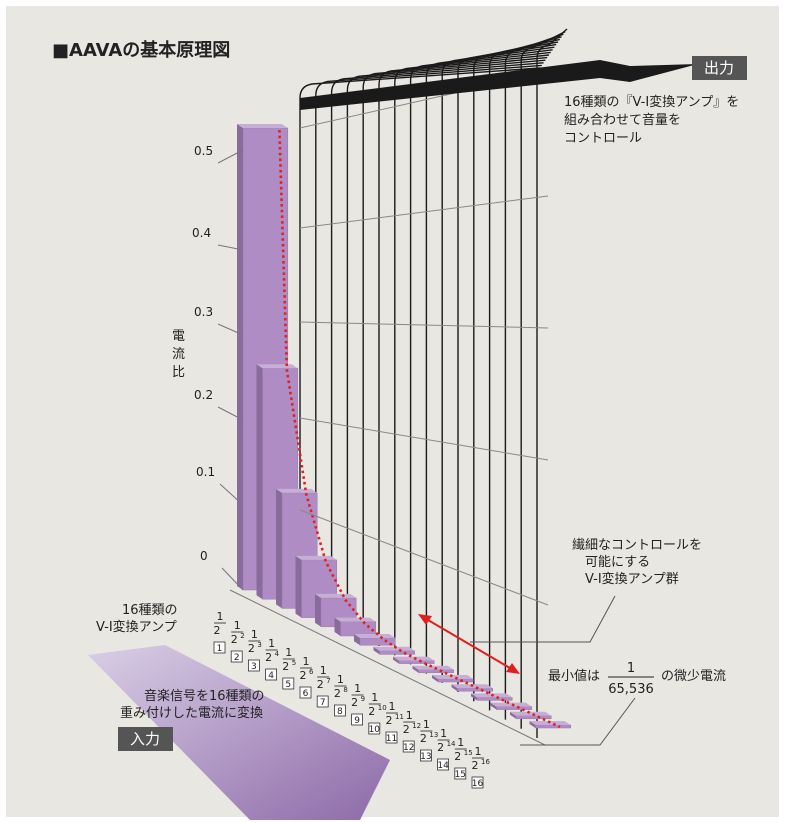 The width and height of the screenshot is (785, 823). Describe the element at coordinates (637, 545) in the screenshot. I see `amp-group-note-line-1: 繊細なコントロールを` at that location.